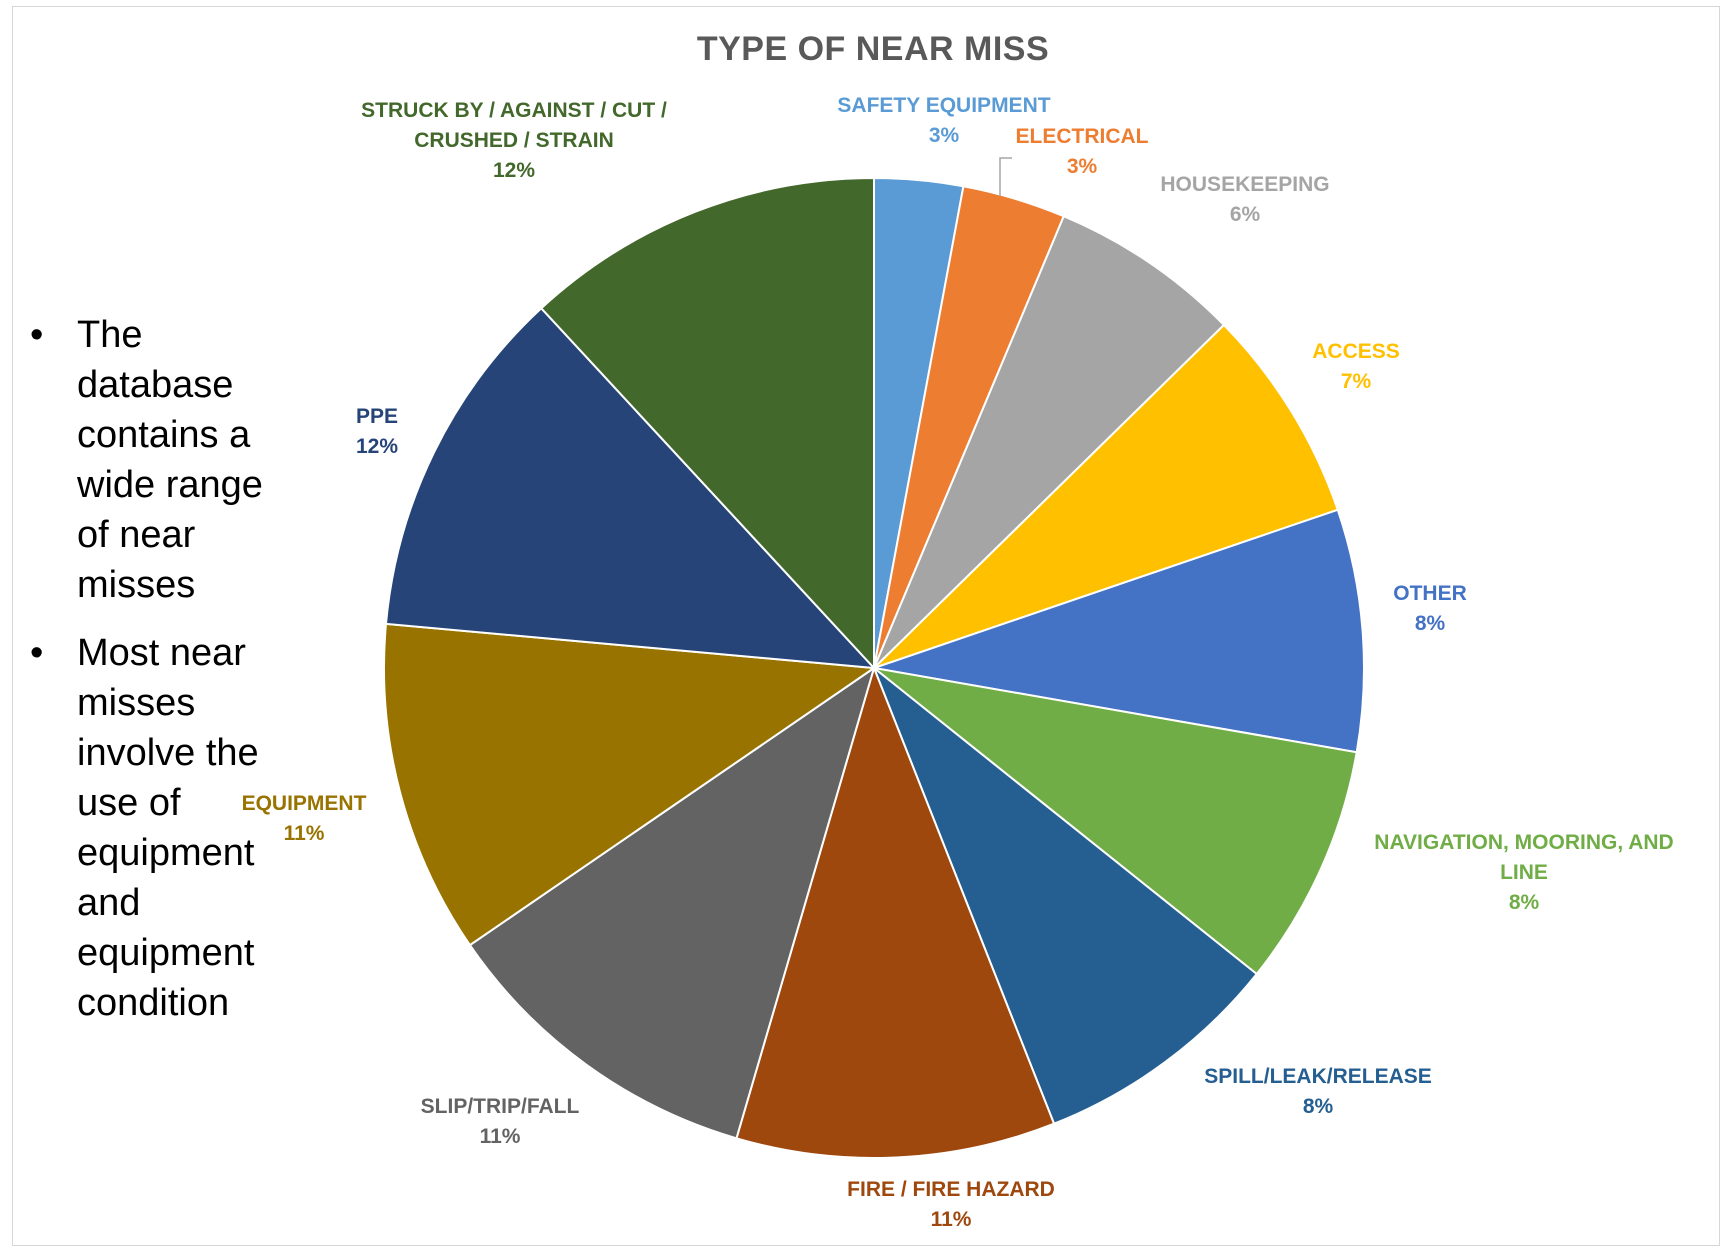  What do you see at coordinates (377, 431) in the screenshot?
I see `data-label-ppe: PPE 12%` at bounding box center [377, 431].